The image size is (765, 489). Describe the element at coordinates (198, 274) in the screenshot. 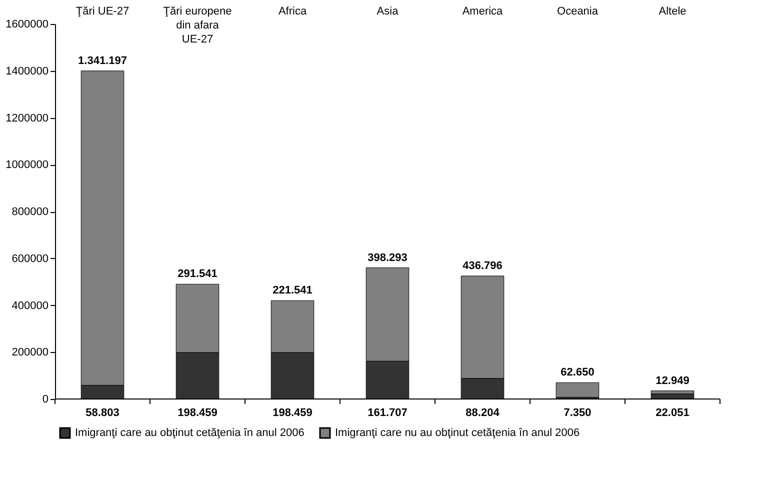

I see `data-label: 291.541` at that location.